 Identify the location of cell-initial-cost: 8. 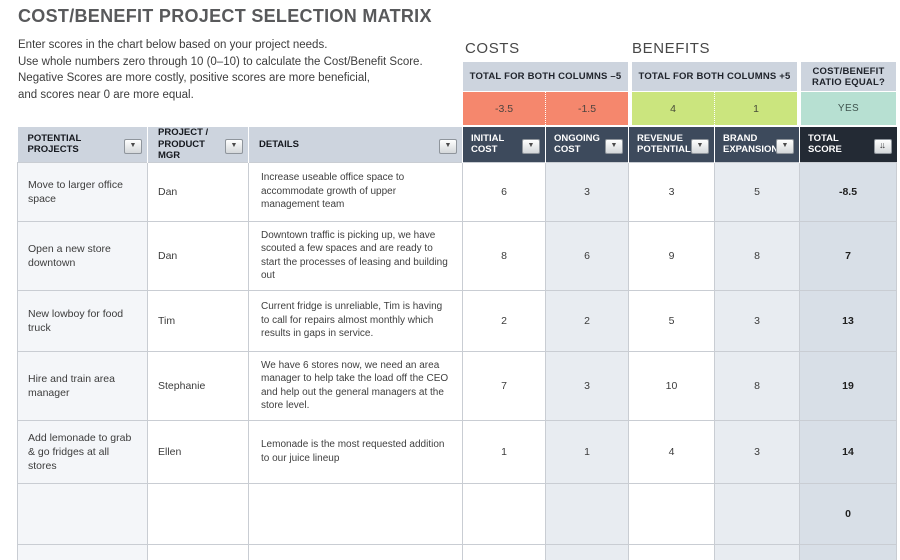
(504, 255).